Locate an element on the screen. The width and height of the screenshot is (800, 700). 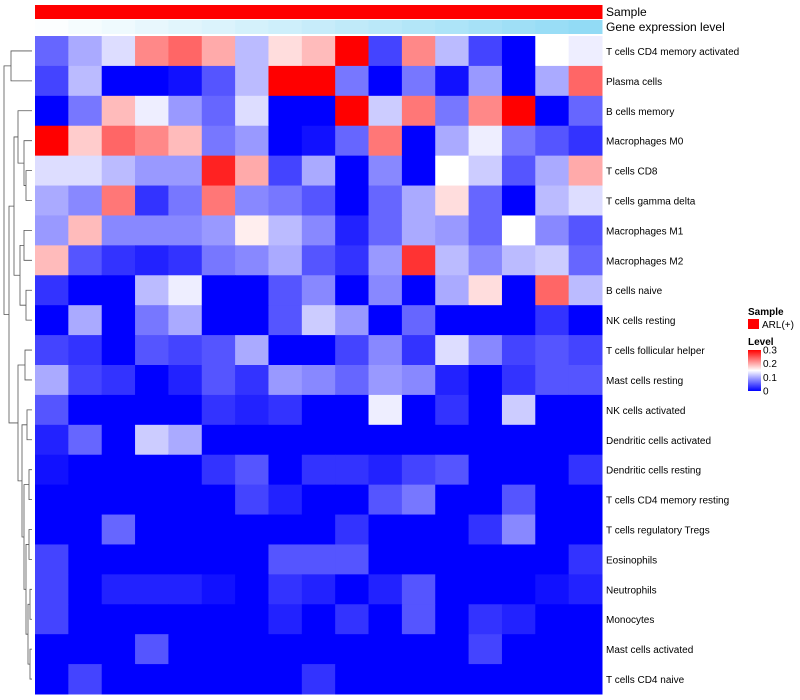
row-label: B cells memory is located at coordinates (640, 112).